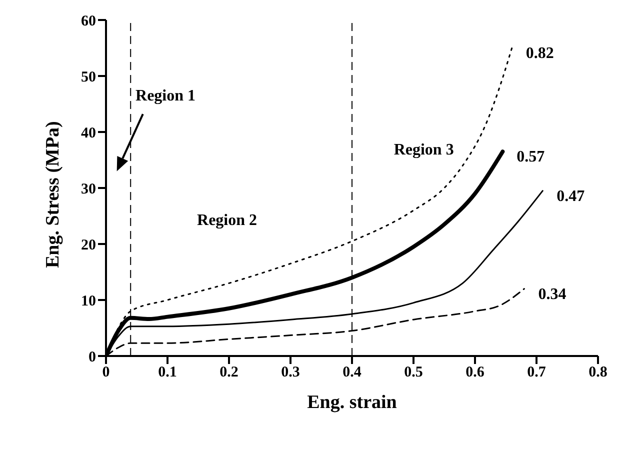 The width and height of the screenshot is (627, 452). Describe the element at coordinates (53, 194) in the screenshot. I see `y-axis-title: Eng. Stress (MPa)` at that location.